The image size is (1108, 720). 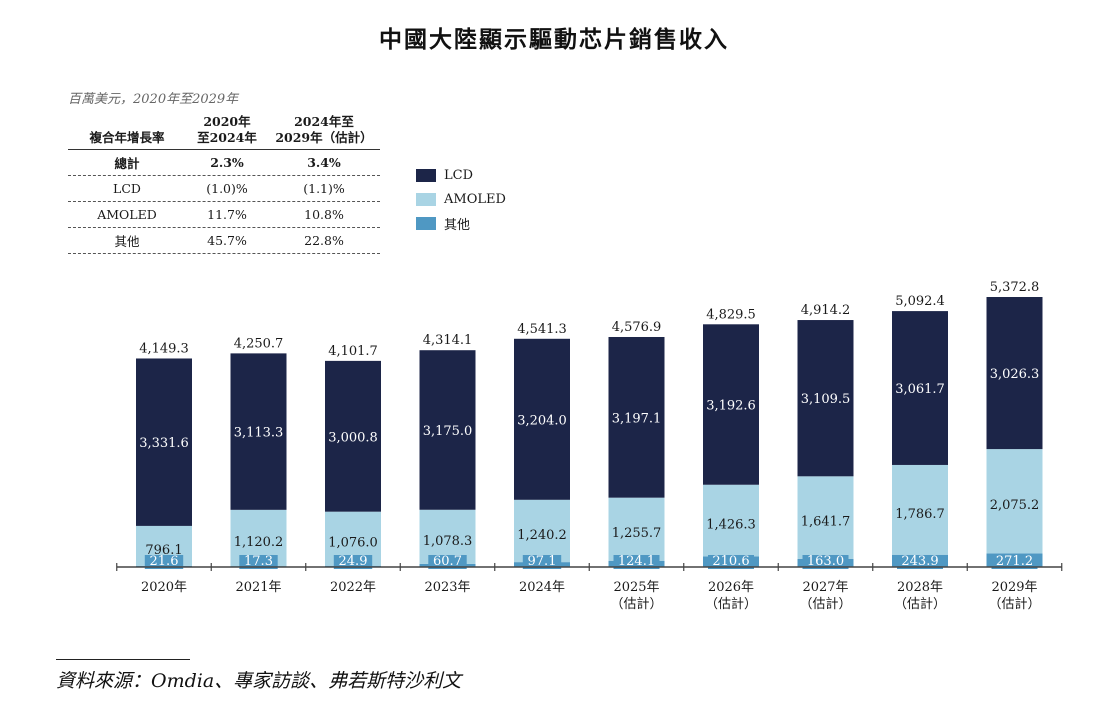 I want to click on bar-label-amoled: 1,078.3, so click(x=448, y=541).